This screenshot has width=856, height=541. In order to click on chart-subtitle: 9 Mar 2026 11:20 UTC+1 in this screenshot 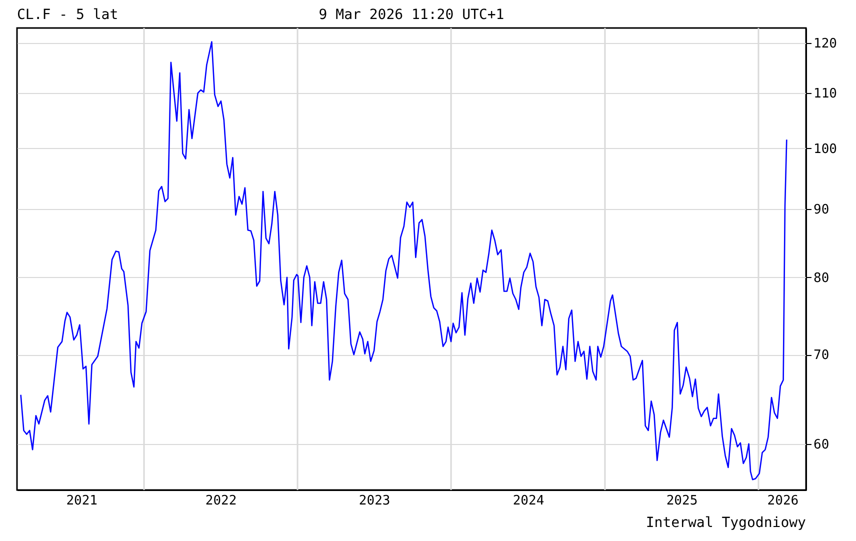, I will do `click(411, 15)`.